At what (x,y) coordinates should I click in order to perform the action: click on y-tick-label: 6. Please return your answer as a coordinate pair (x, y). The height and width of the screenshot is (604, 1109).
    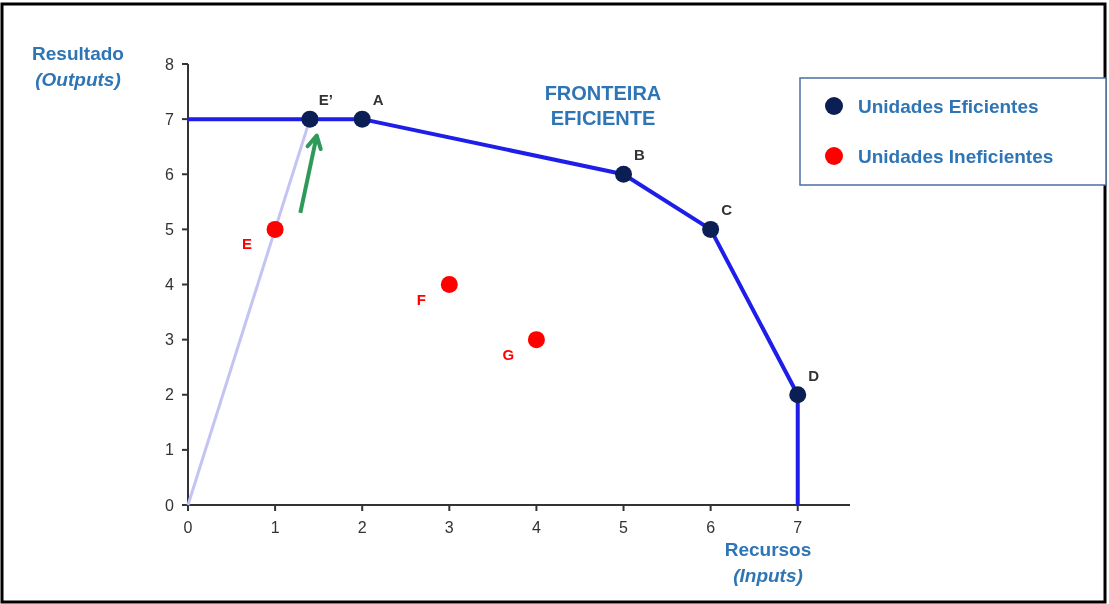
    Looking at the image, I should click on (170, 174).